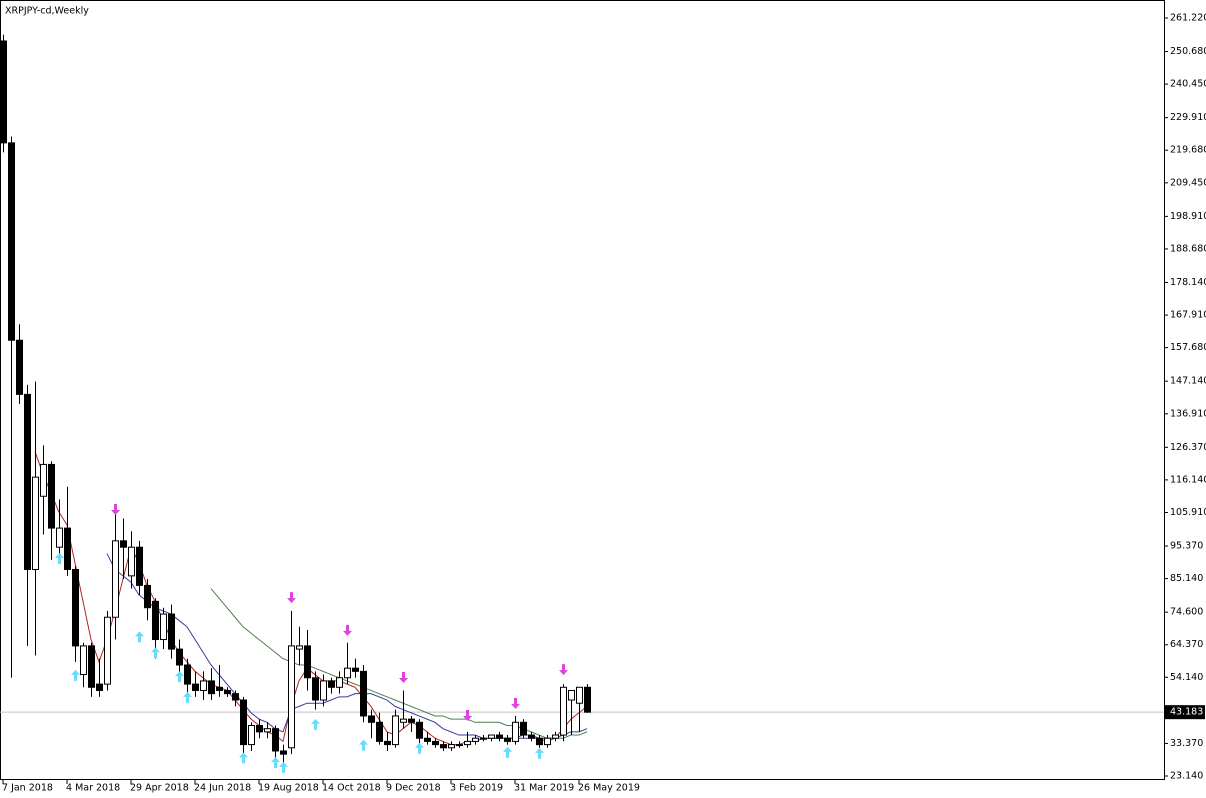  Describe the element at coordinates (1188, 413) in the screenshot. I see `y-tick-label: 136.910` at that location.